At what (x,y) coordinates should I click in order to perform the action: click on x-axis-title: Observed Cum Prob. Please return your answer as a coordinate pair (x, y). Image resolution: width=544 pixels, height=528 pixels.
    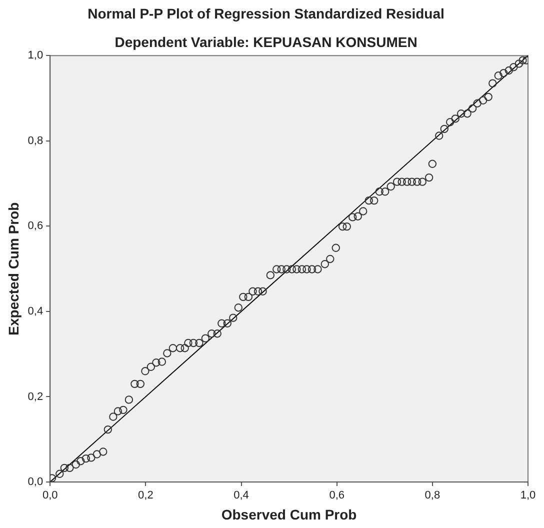
    Looking at the image, I should click on (289, 514).